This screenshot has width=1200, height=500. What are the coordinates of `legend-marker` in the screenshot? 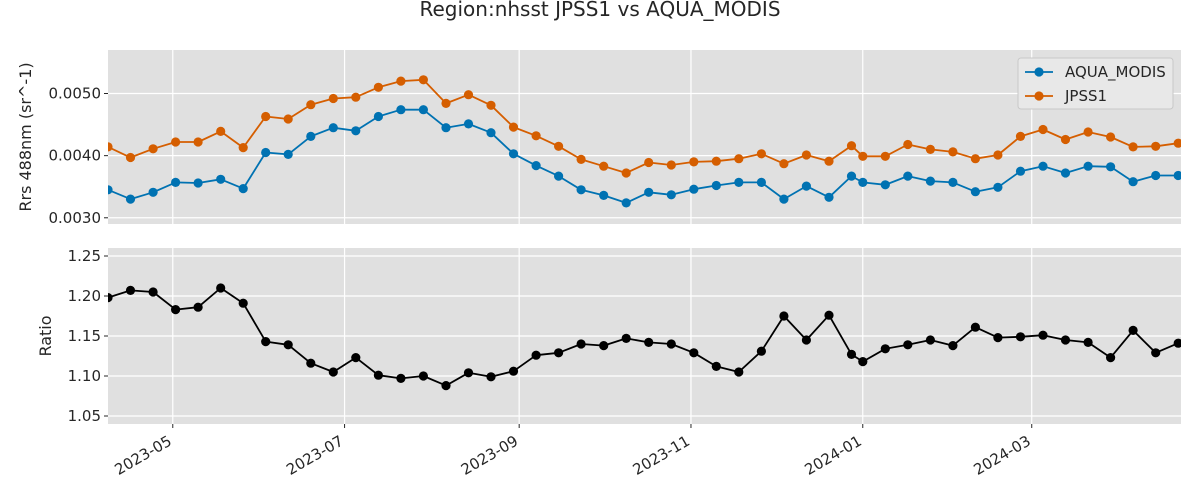 It's located at (1039, 96).